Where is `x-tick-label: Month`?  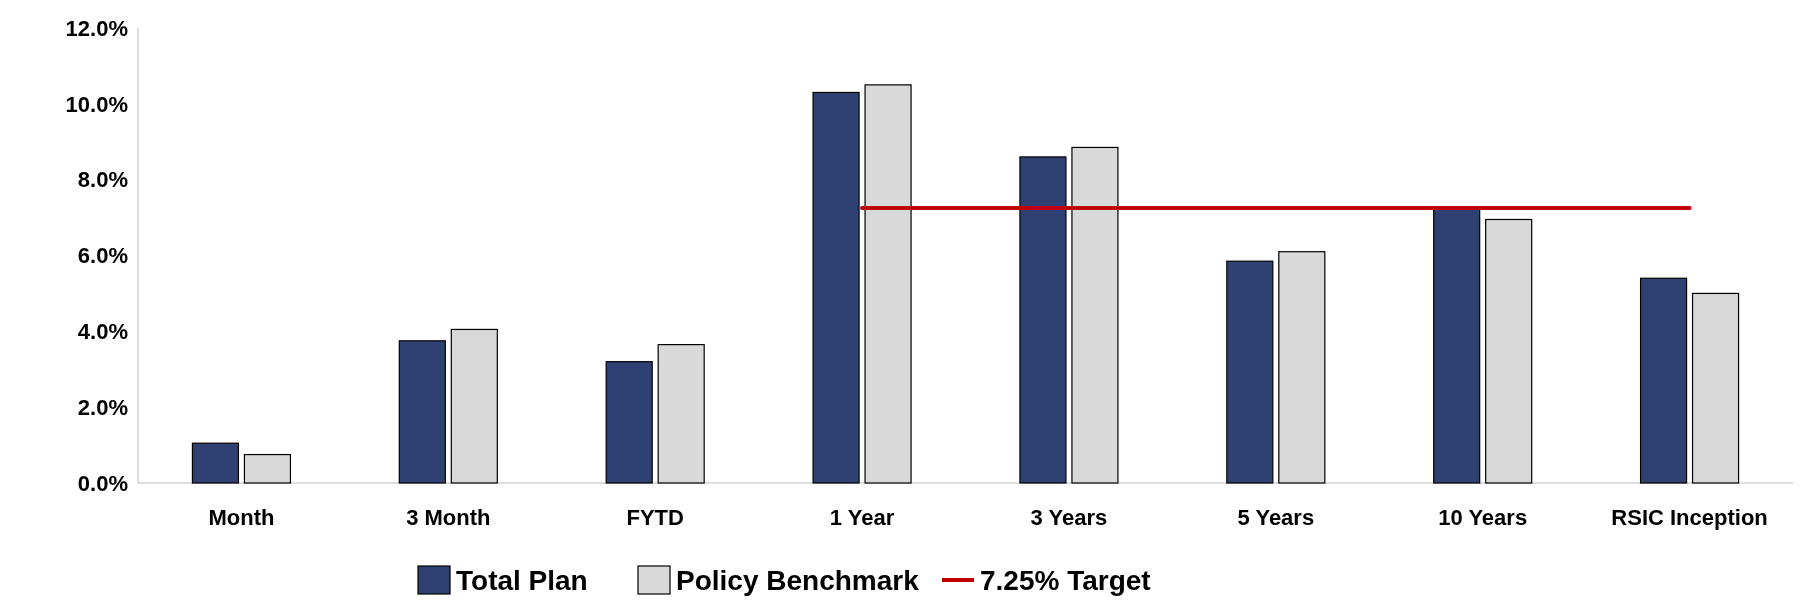
x-tick-label: Month is located at coordinates (241, 517).